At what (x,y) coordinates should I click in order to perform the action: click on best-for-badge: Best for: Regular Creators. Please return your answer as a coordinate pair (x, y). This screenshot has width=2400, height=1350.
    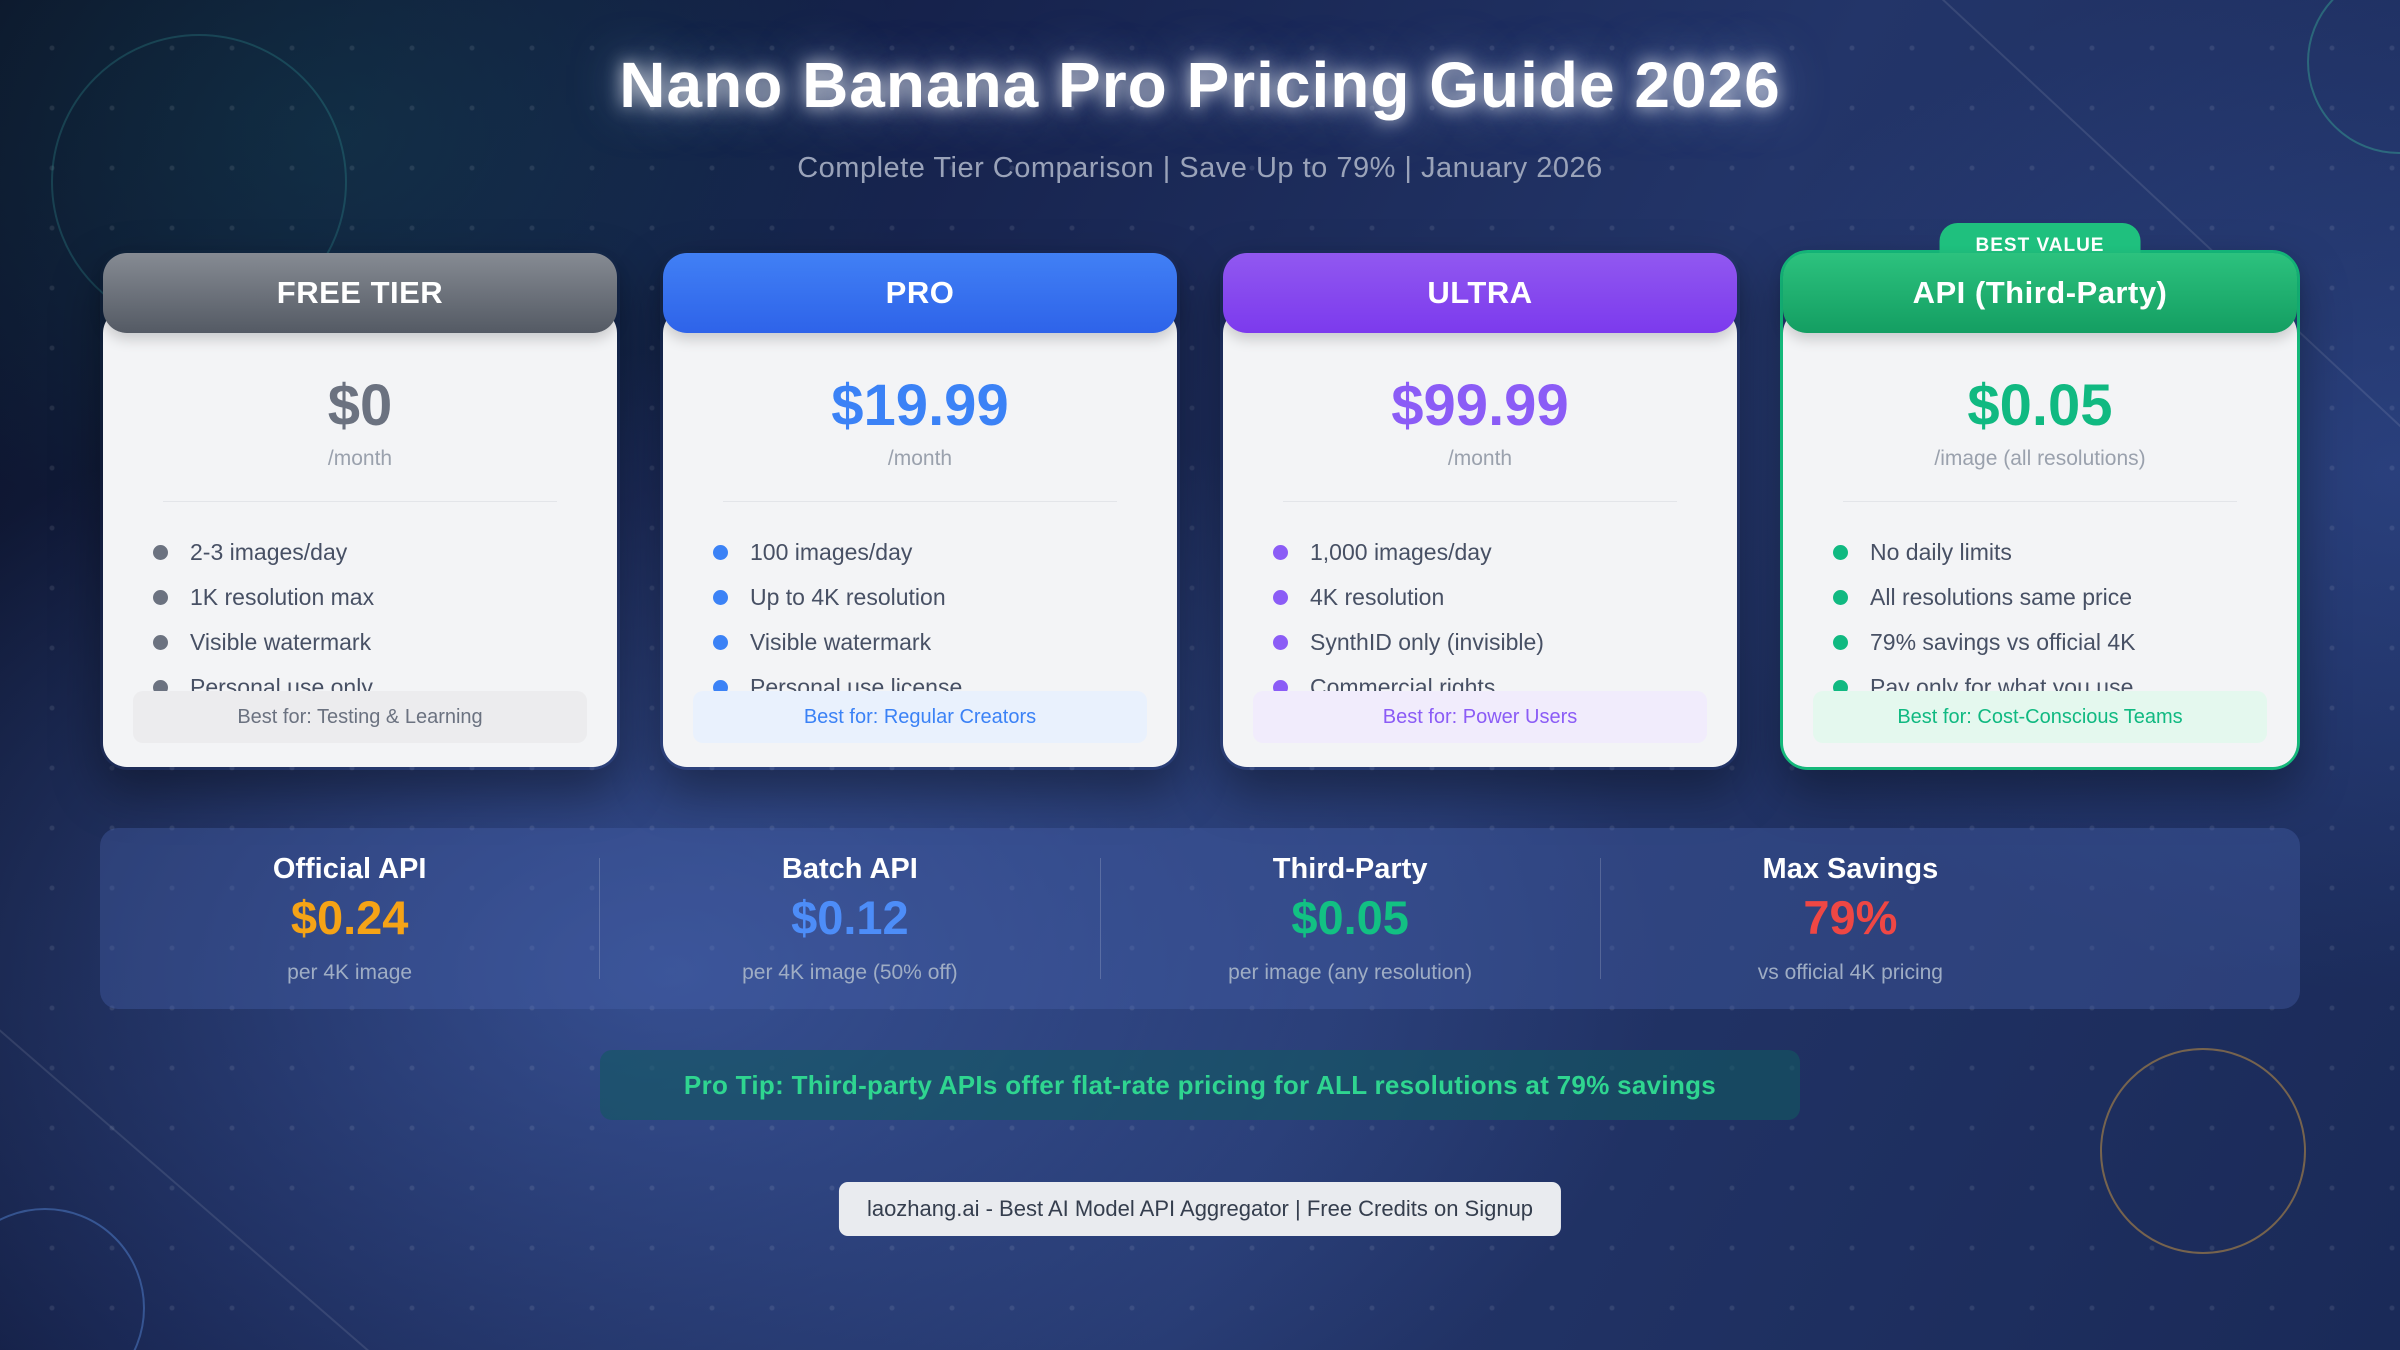
    Looking at the image, I should click on (920, 717).